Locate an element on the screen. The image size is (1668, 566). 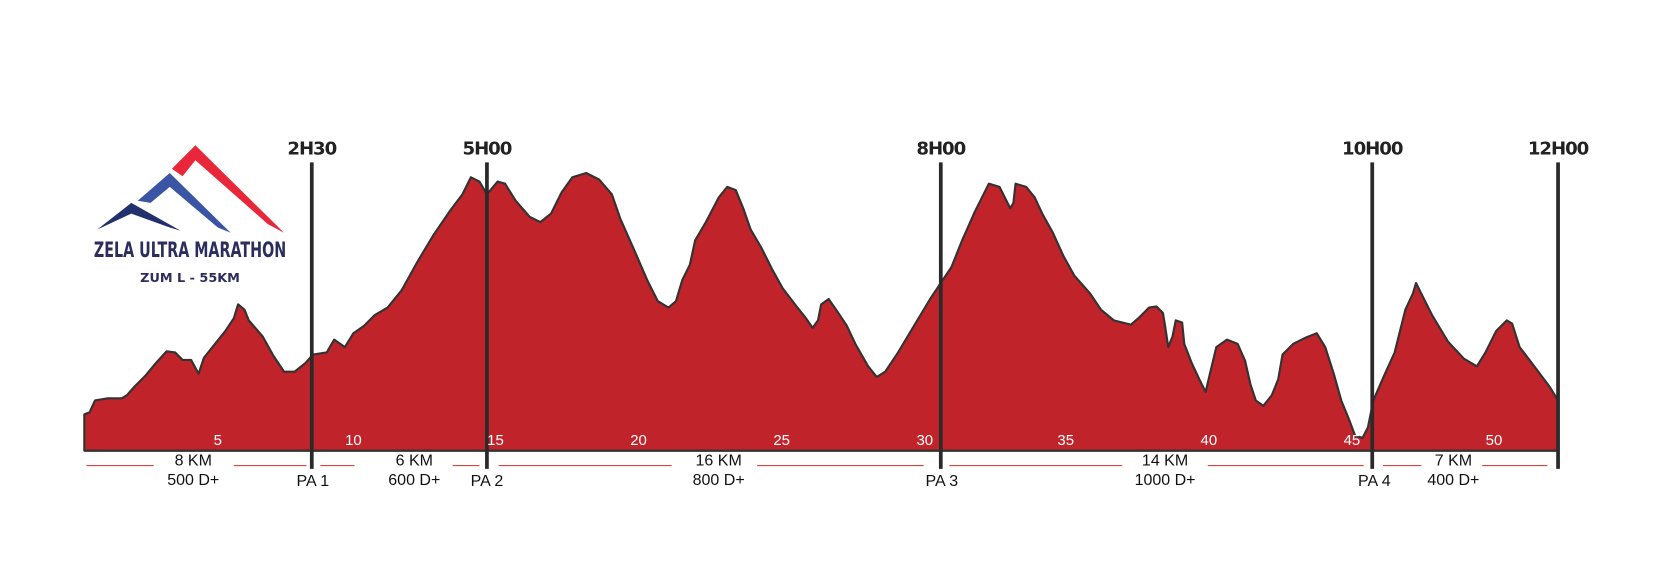
segment-distance: 14 KM is located at coordinates (1165, 461).